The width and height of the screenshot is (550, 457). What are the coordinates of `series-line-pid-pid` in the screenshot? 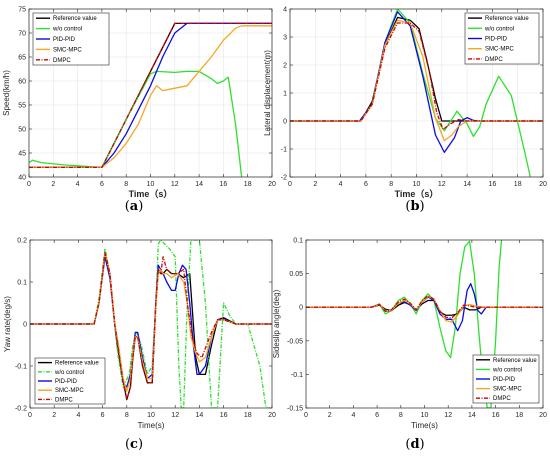 It's located at (150, 95).